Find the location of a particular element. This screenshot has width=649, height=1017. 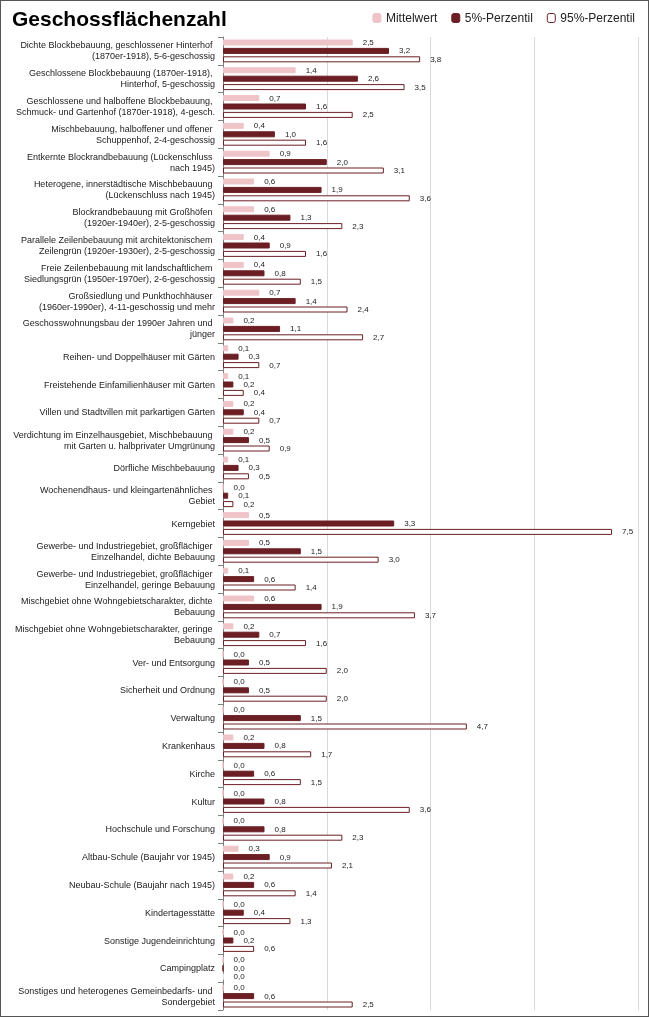

y-tick-label: Kerngebiet is located at coordinates (193, 523).